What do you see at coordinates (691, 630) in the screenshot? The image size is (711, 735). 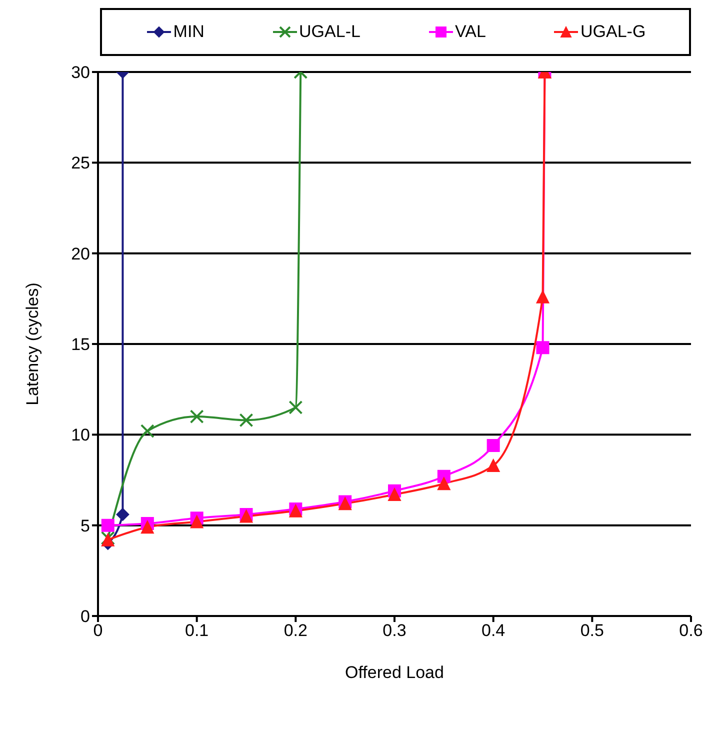 I see `x-tick-label: 0.6` at bounding box center [691, 630].